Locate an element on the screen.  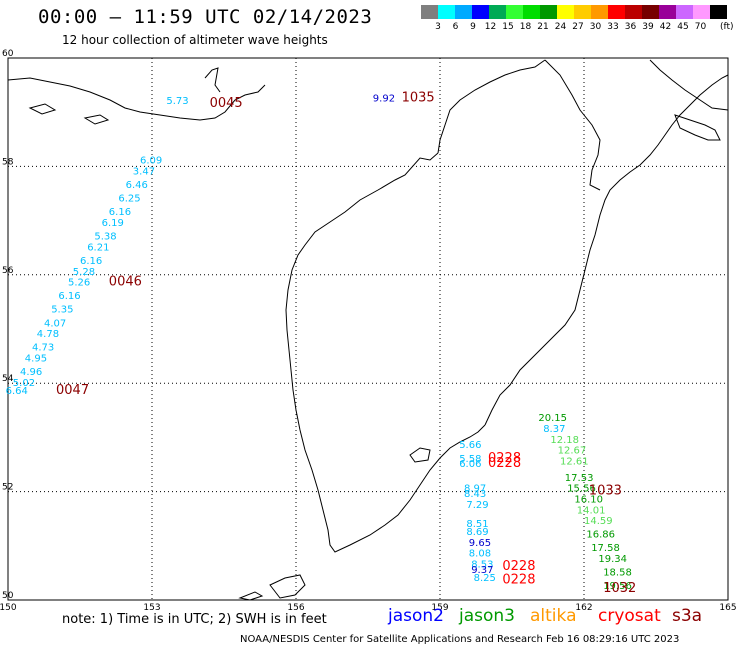
wave-height-value: 5.38 is located at coordinates (105, 237).